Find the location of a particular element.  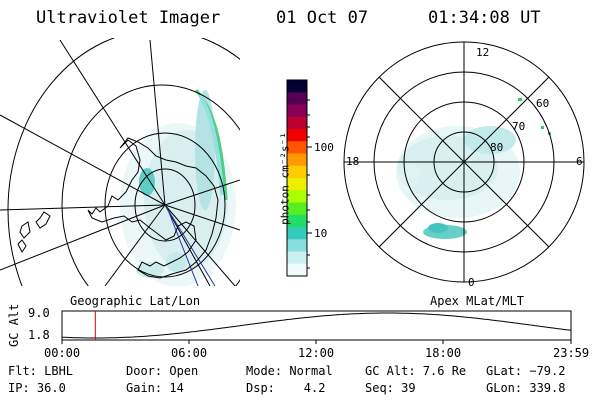

mlt-label-0: 0 is located at coordinates (471, 282).